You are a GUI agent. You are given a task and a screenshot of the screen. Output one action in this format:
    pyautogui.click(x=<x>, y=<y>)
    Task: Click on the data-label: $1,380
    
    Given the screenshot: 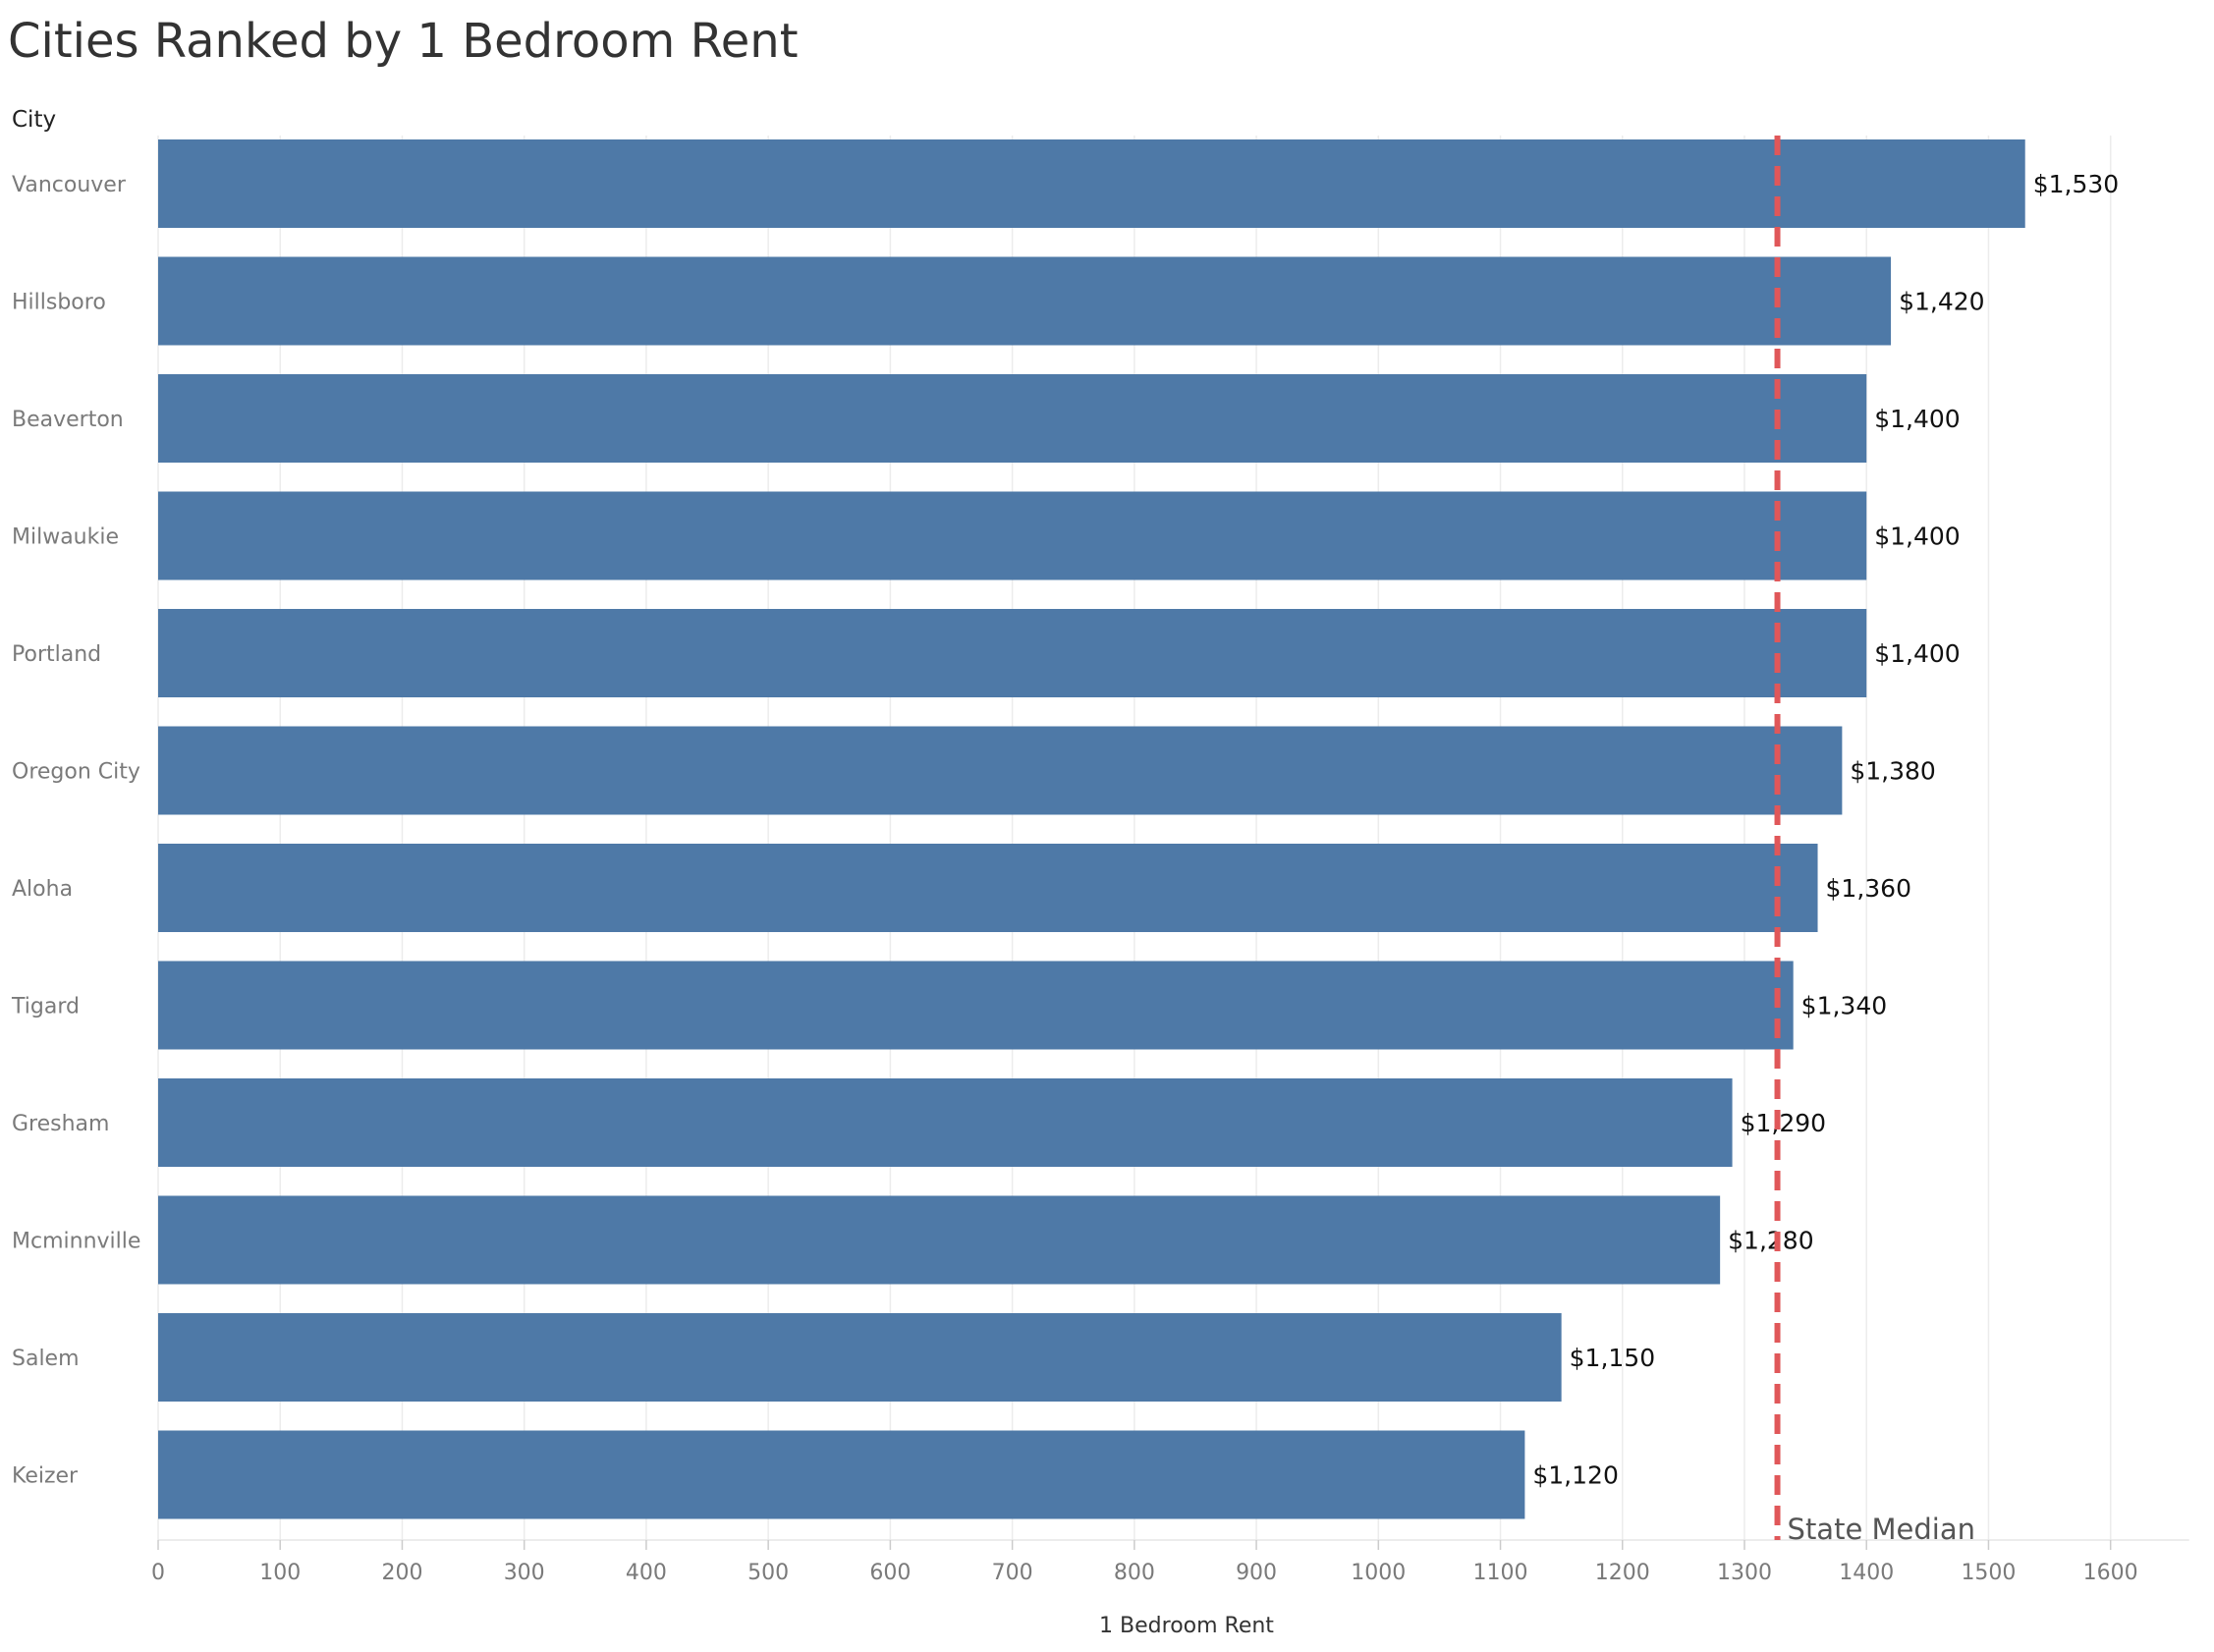 What is the action you would take?
    pyautogui.click(x=1892, y=771)
    